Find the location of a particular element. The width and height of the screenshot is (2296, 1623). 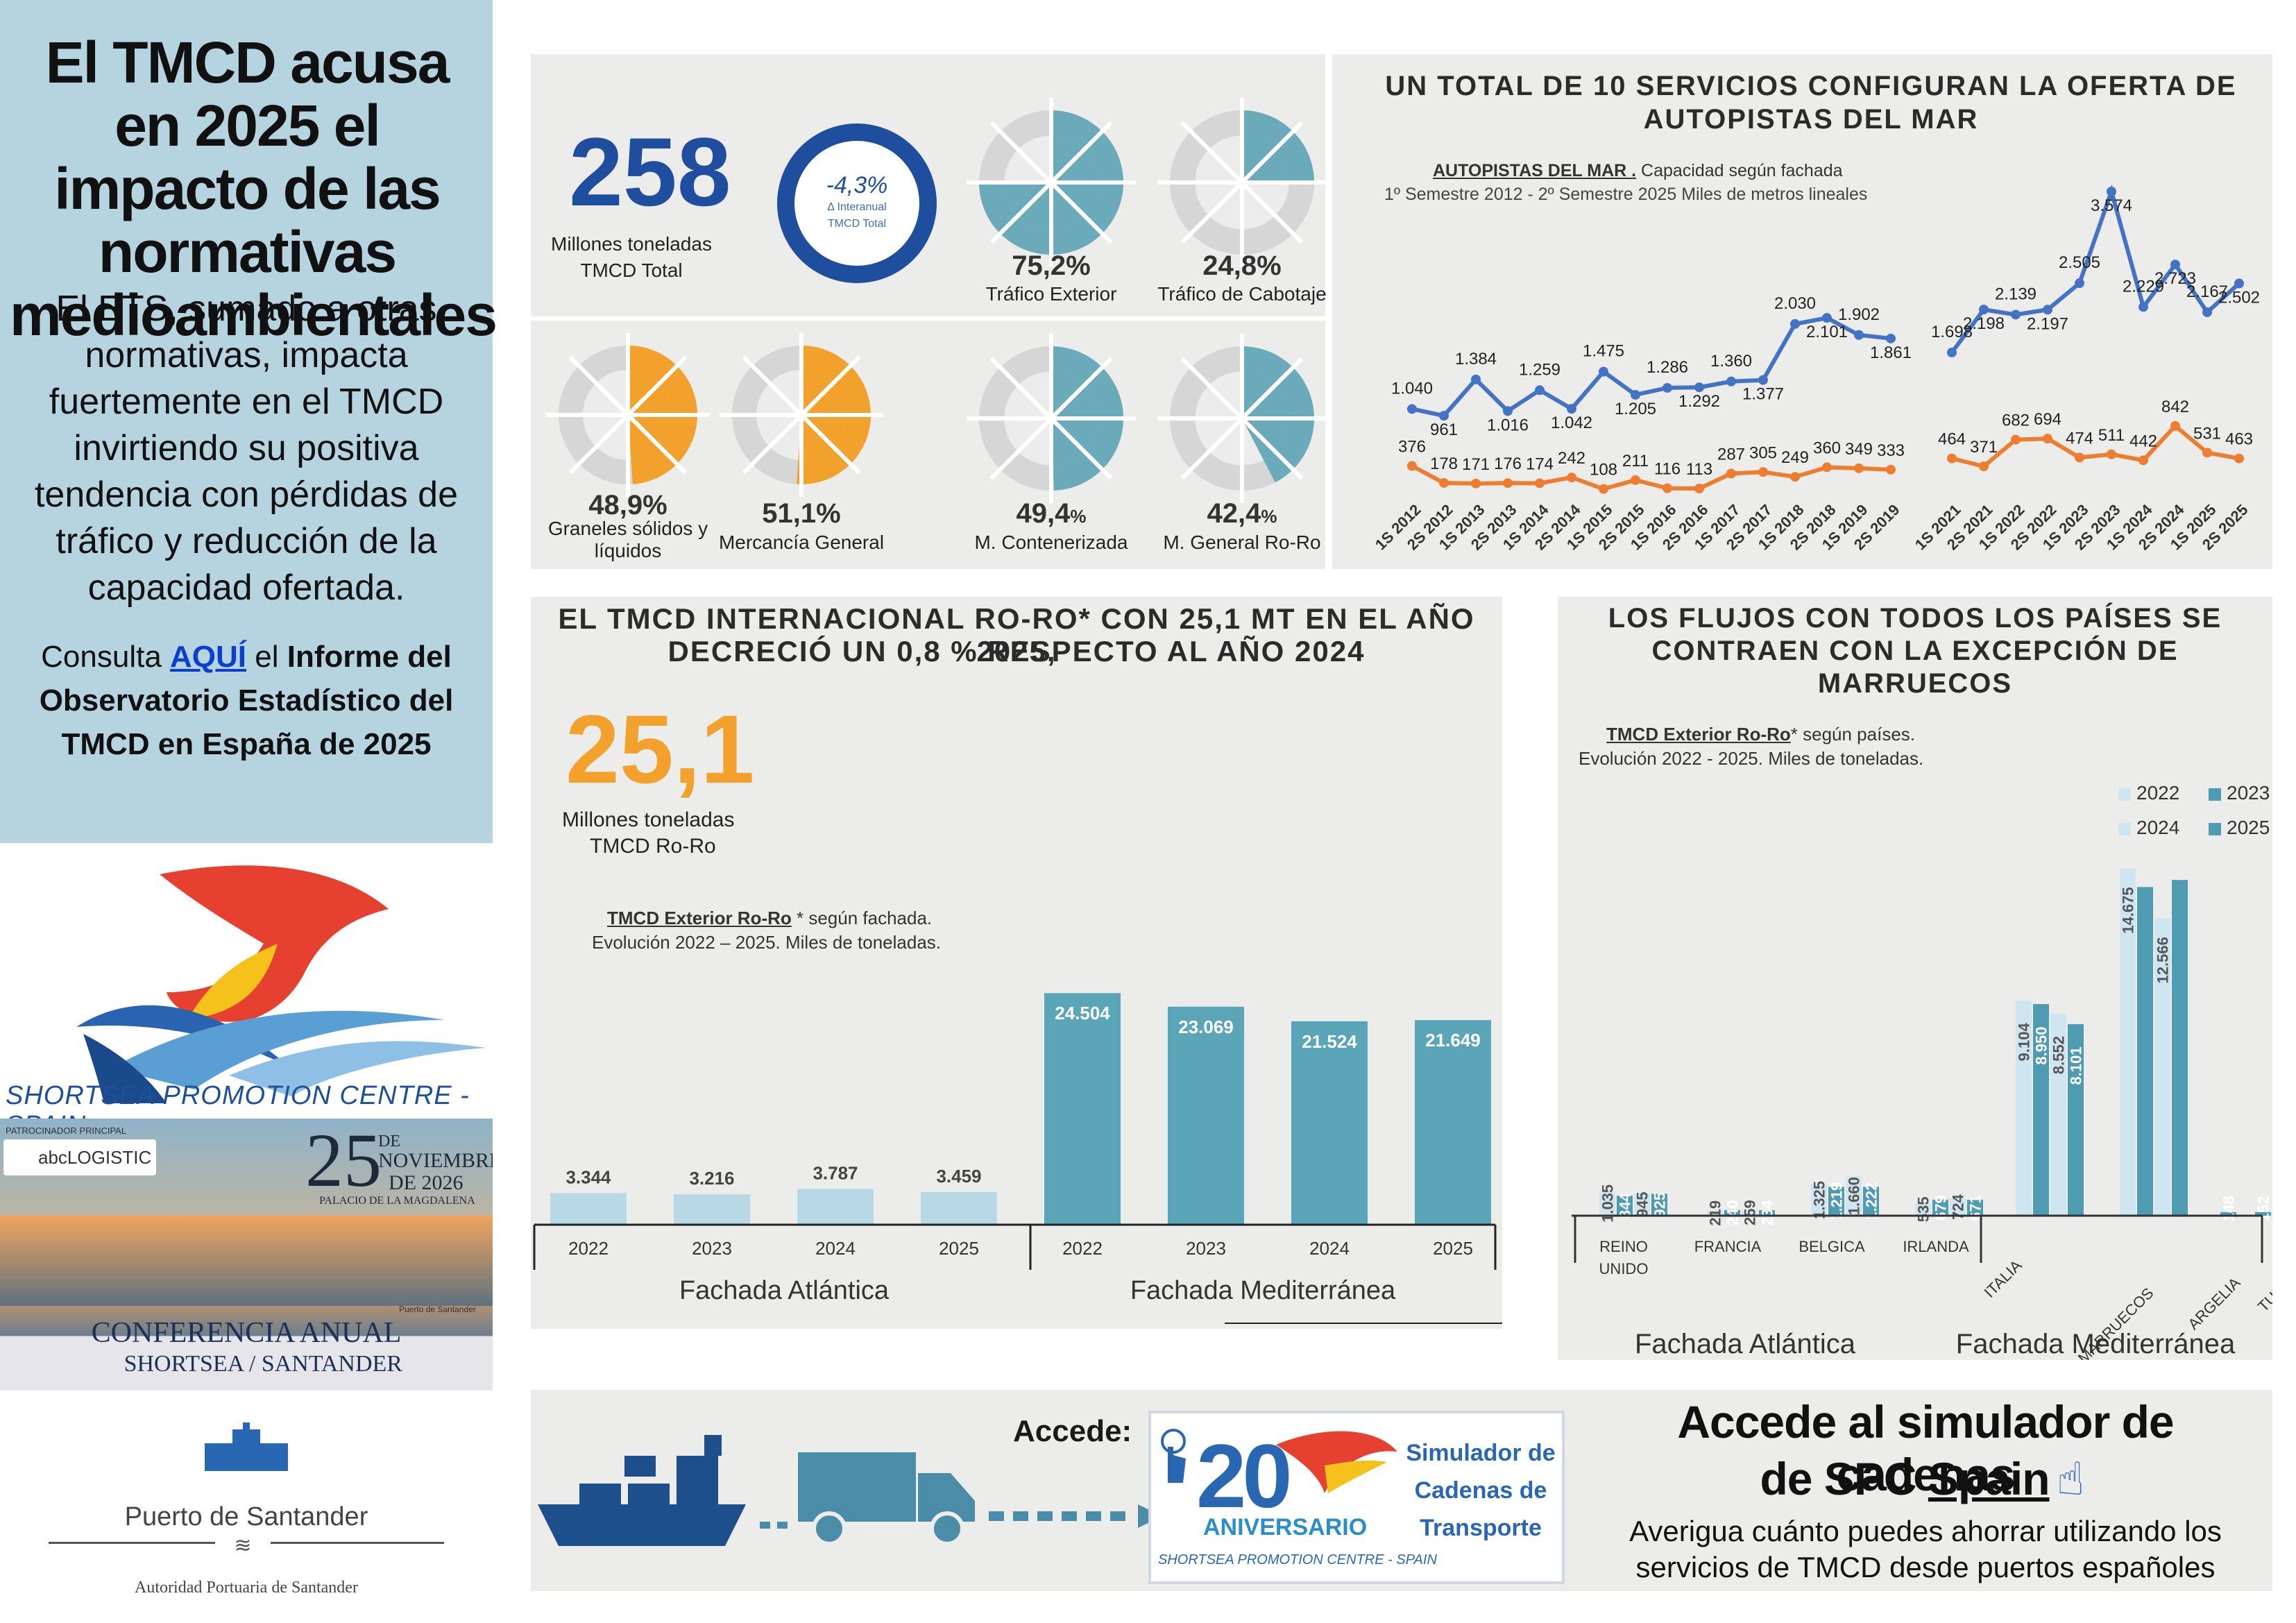

report-link: AQUÍ is located at coordinates (208, 657).